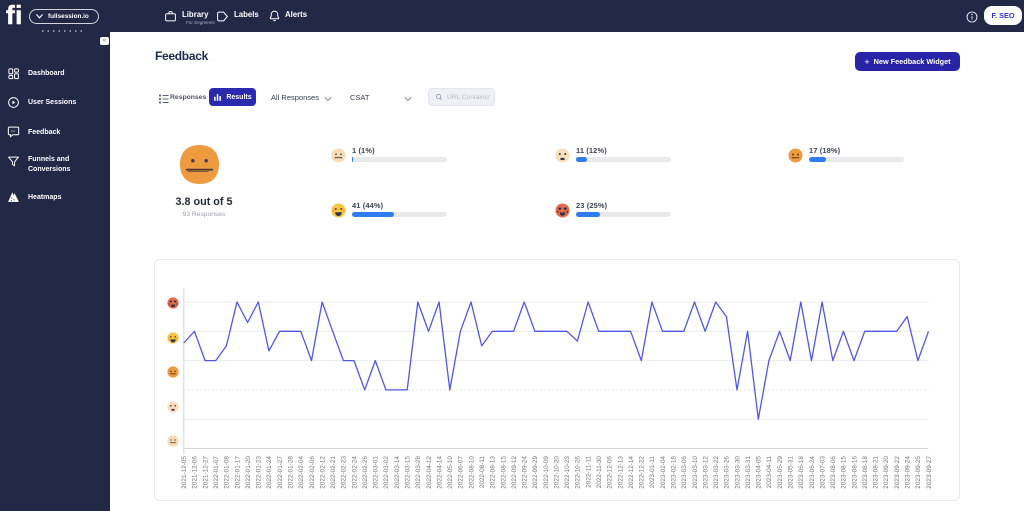 This screenshot has width=1024, height=511. What do you see at coordinates (557, 472) in the screenshot?
I see `svg-text: 2022-10-20` at bounding box center [557, 472].